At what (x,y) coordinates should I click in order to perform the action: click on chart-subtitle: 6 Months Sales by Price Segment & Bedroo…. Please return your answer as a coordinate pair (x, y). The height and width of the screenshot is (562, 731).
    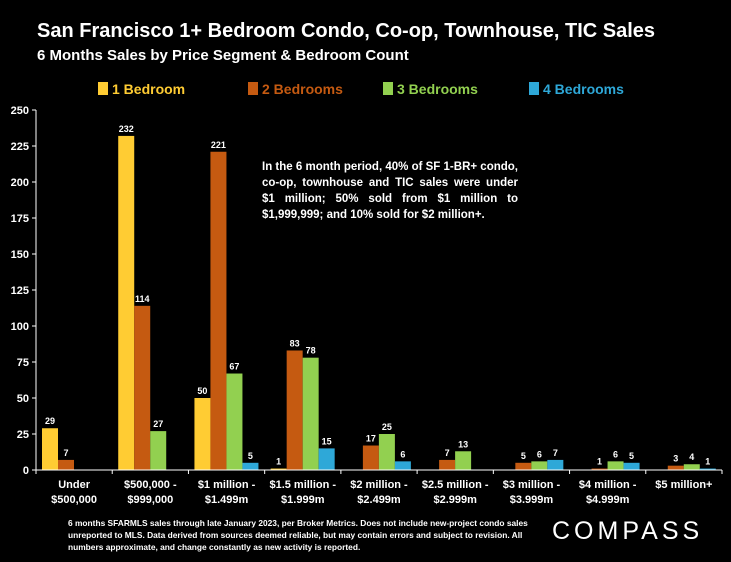
    Looking at the image, I should click on (223, 55).